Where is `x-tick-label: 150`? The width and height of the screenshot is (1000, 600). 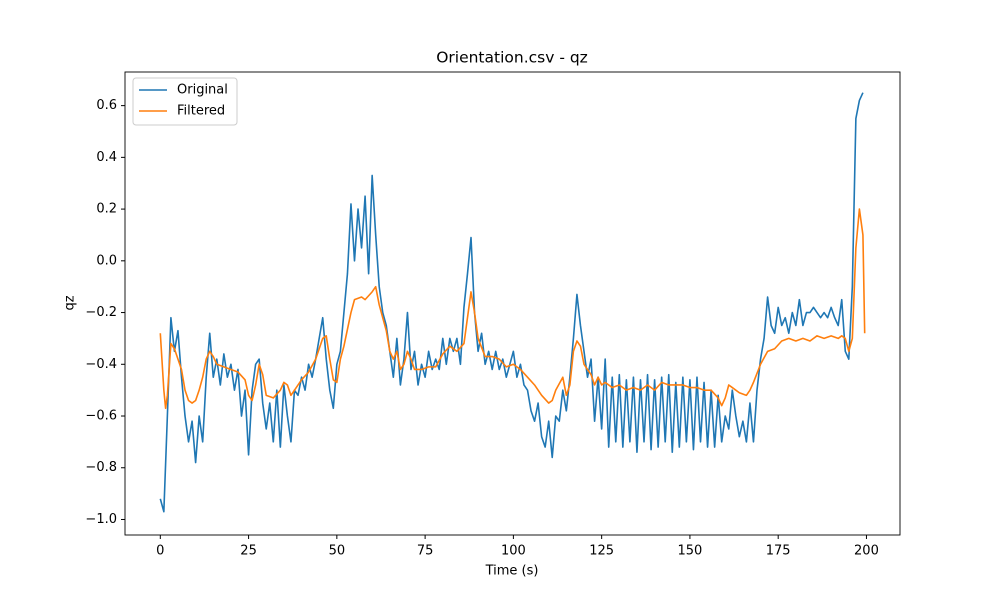 x-tick-label: 150 is located at coordinates (690, 551).